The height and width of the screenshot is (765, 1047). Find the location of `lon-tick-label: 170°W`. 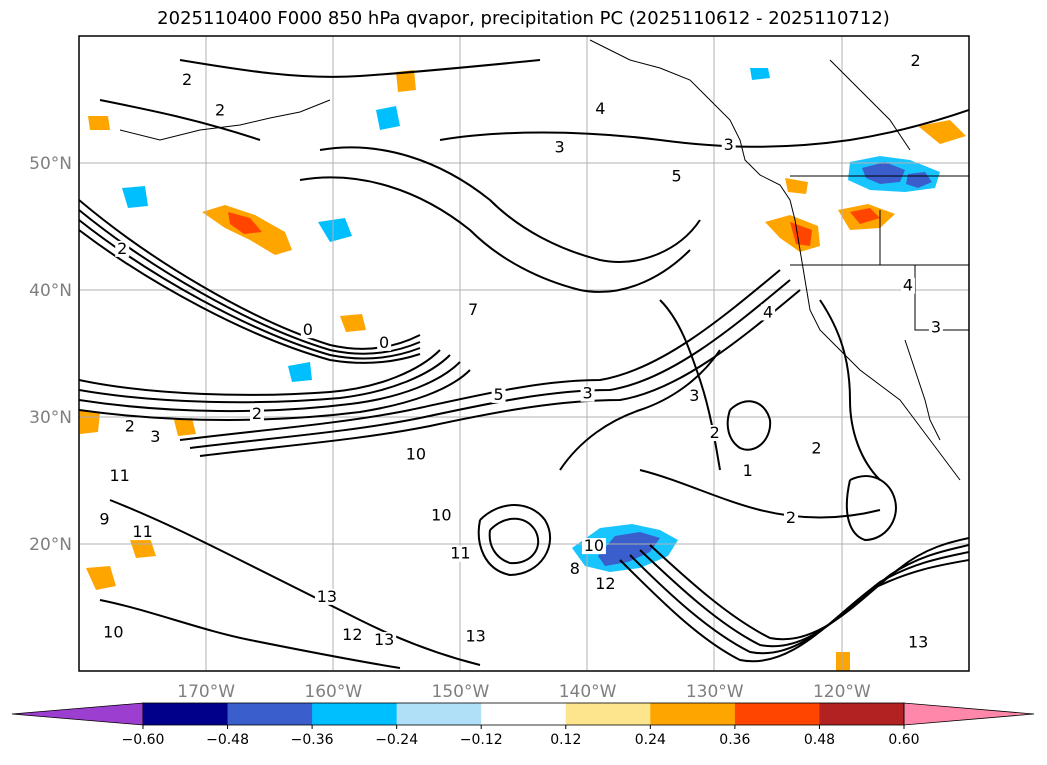

lon-tick-label: 170°W is located at coordinates (206, 692).